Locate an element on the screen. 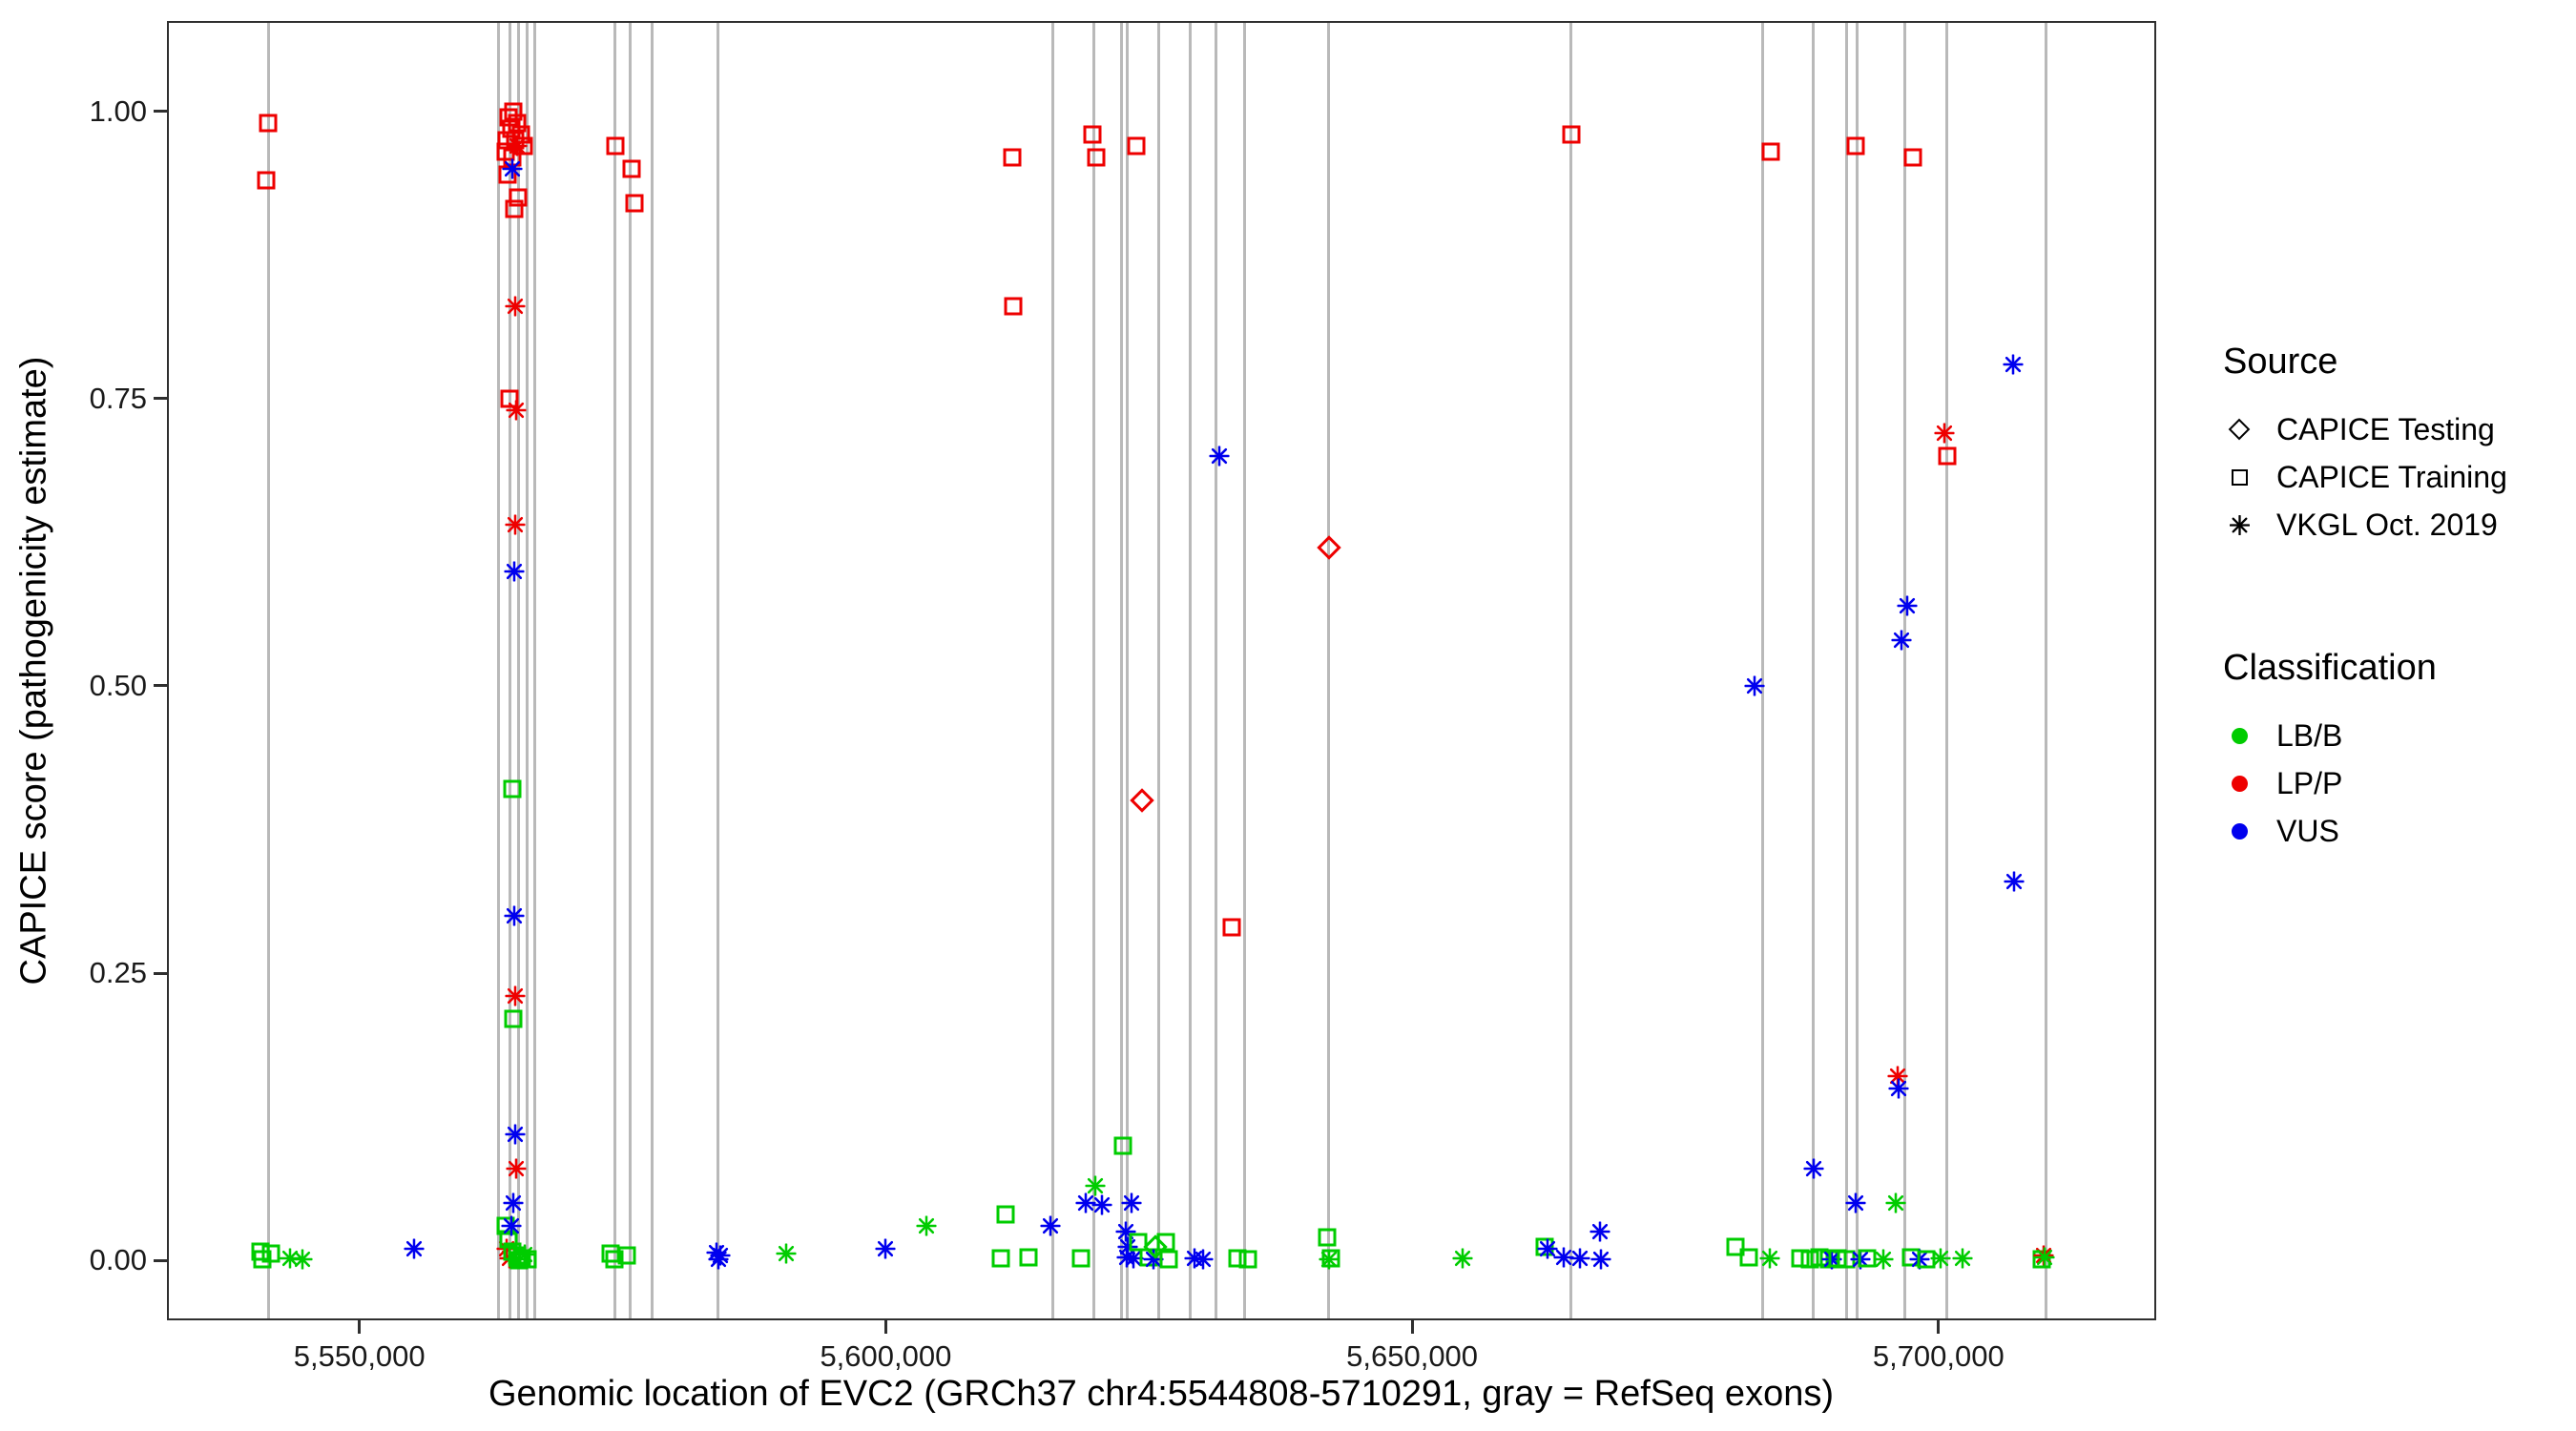  legend-item-asterisk: VKGL Oct. 2019 is located at coordinates (2365, 525).